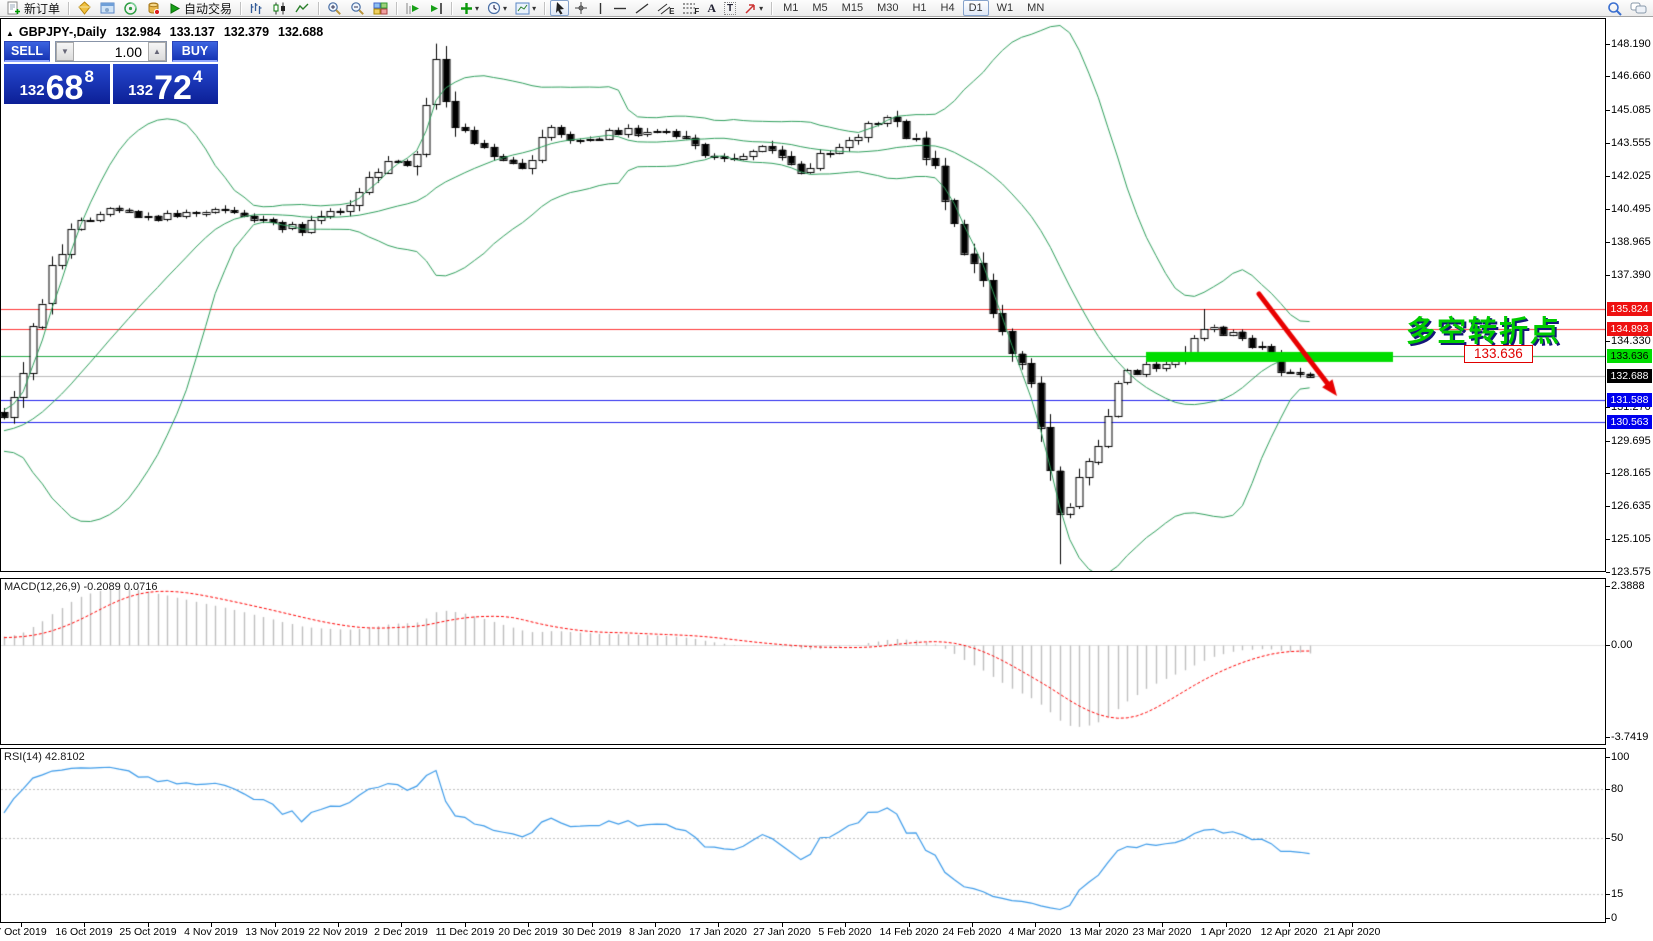  I want to click on arrows-button: ▾, so click(753, 8).